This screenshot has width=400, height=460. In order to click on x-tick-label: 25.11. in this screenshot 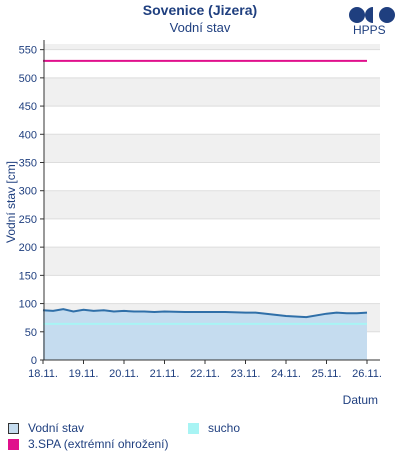, I will do `click(327, 374)`.